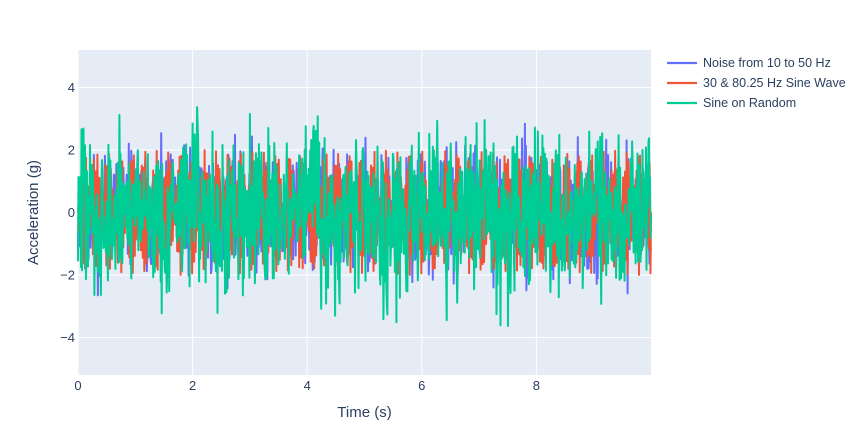 The image size is (866, 430). What do you see at coordinates (364, 412) in the screenshot?
I see `x-axis-title: Time (s)` at bounding box center [364, 412].